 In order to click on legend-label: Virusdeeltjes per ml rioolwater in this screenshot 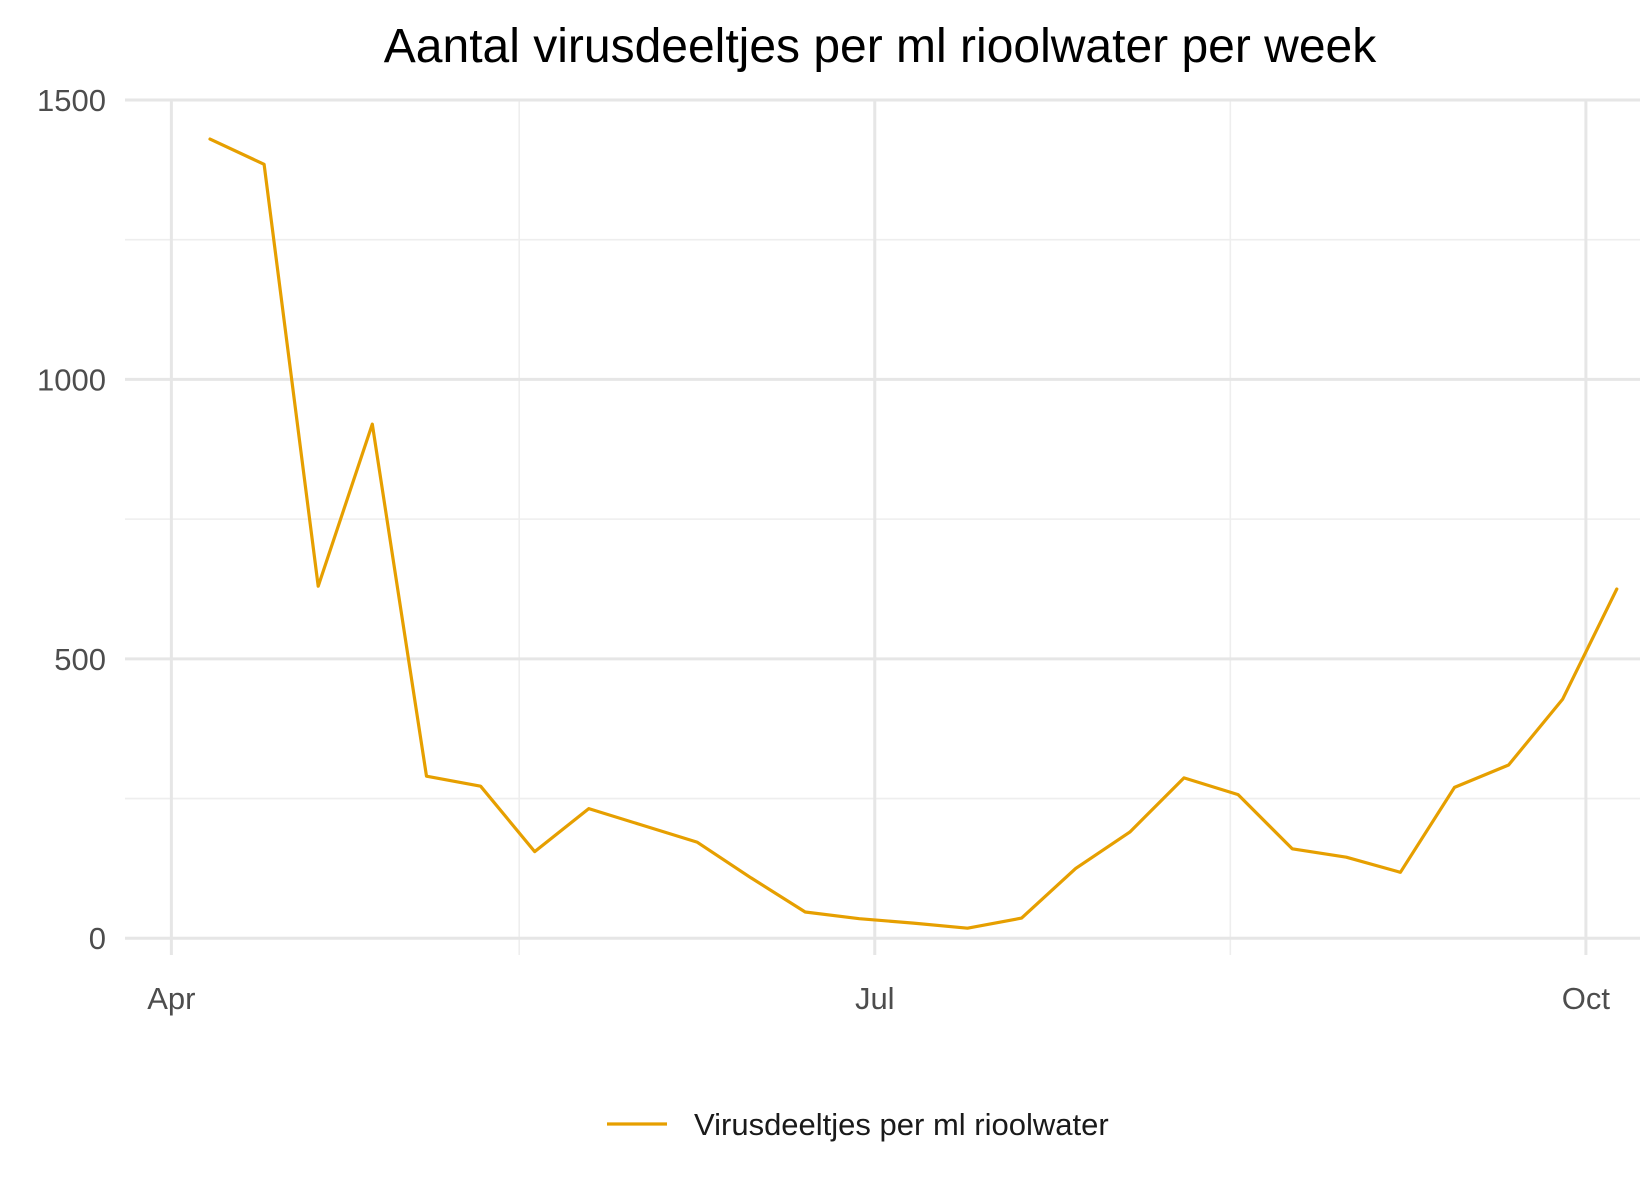, I will do `click(901, 1124)`.